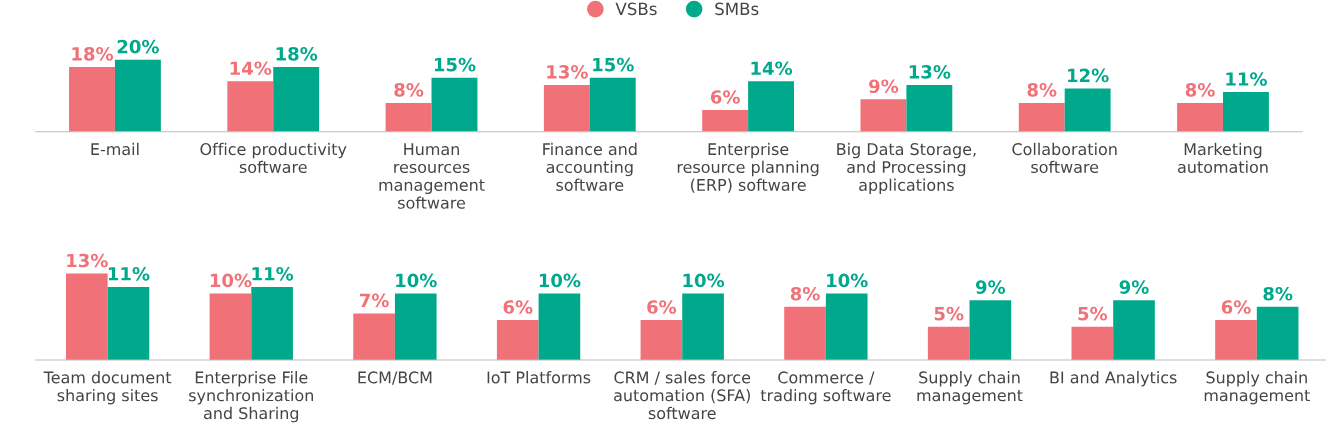 The width and height of the screenshot is (1326, 439). What do you see at coordinates (748, 167) in the screenshot?
I see `x-tick-label: Enterprise resource planning (ERP) software` at bounding box center [748, 167].